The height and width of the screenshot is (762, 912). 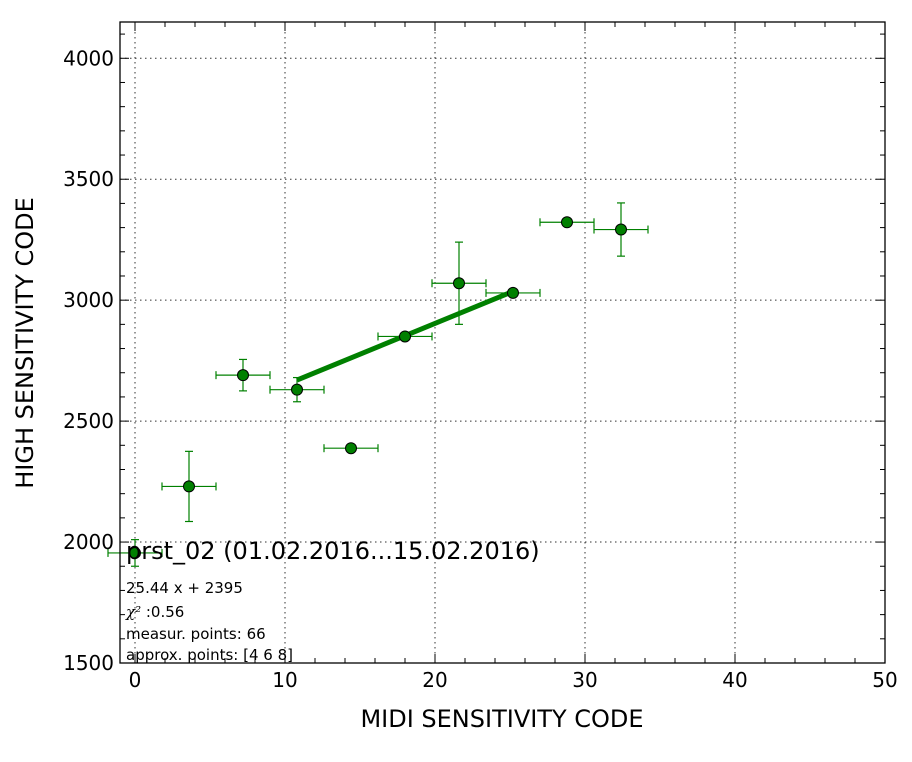 I want to click on chi2-value: :0.56, so click(x=162, y=612).